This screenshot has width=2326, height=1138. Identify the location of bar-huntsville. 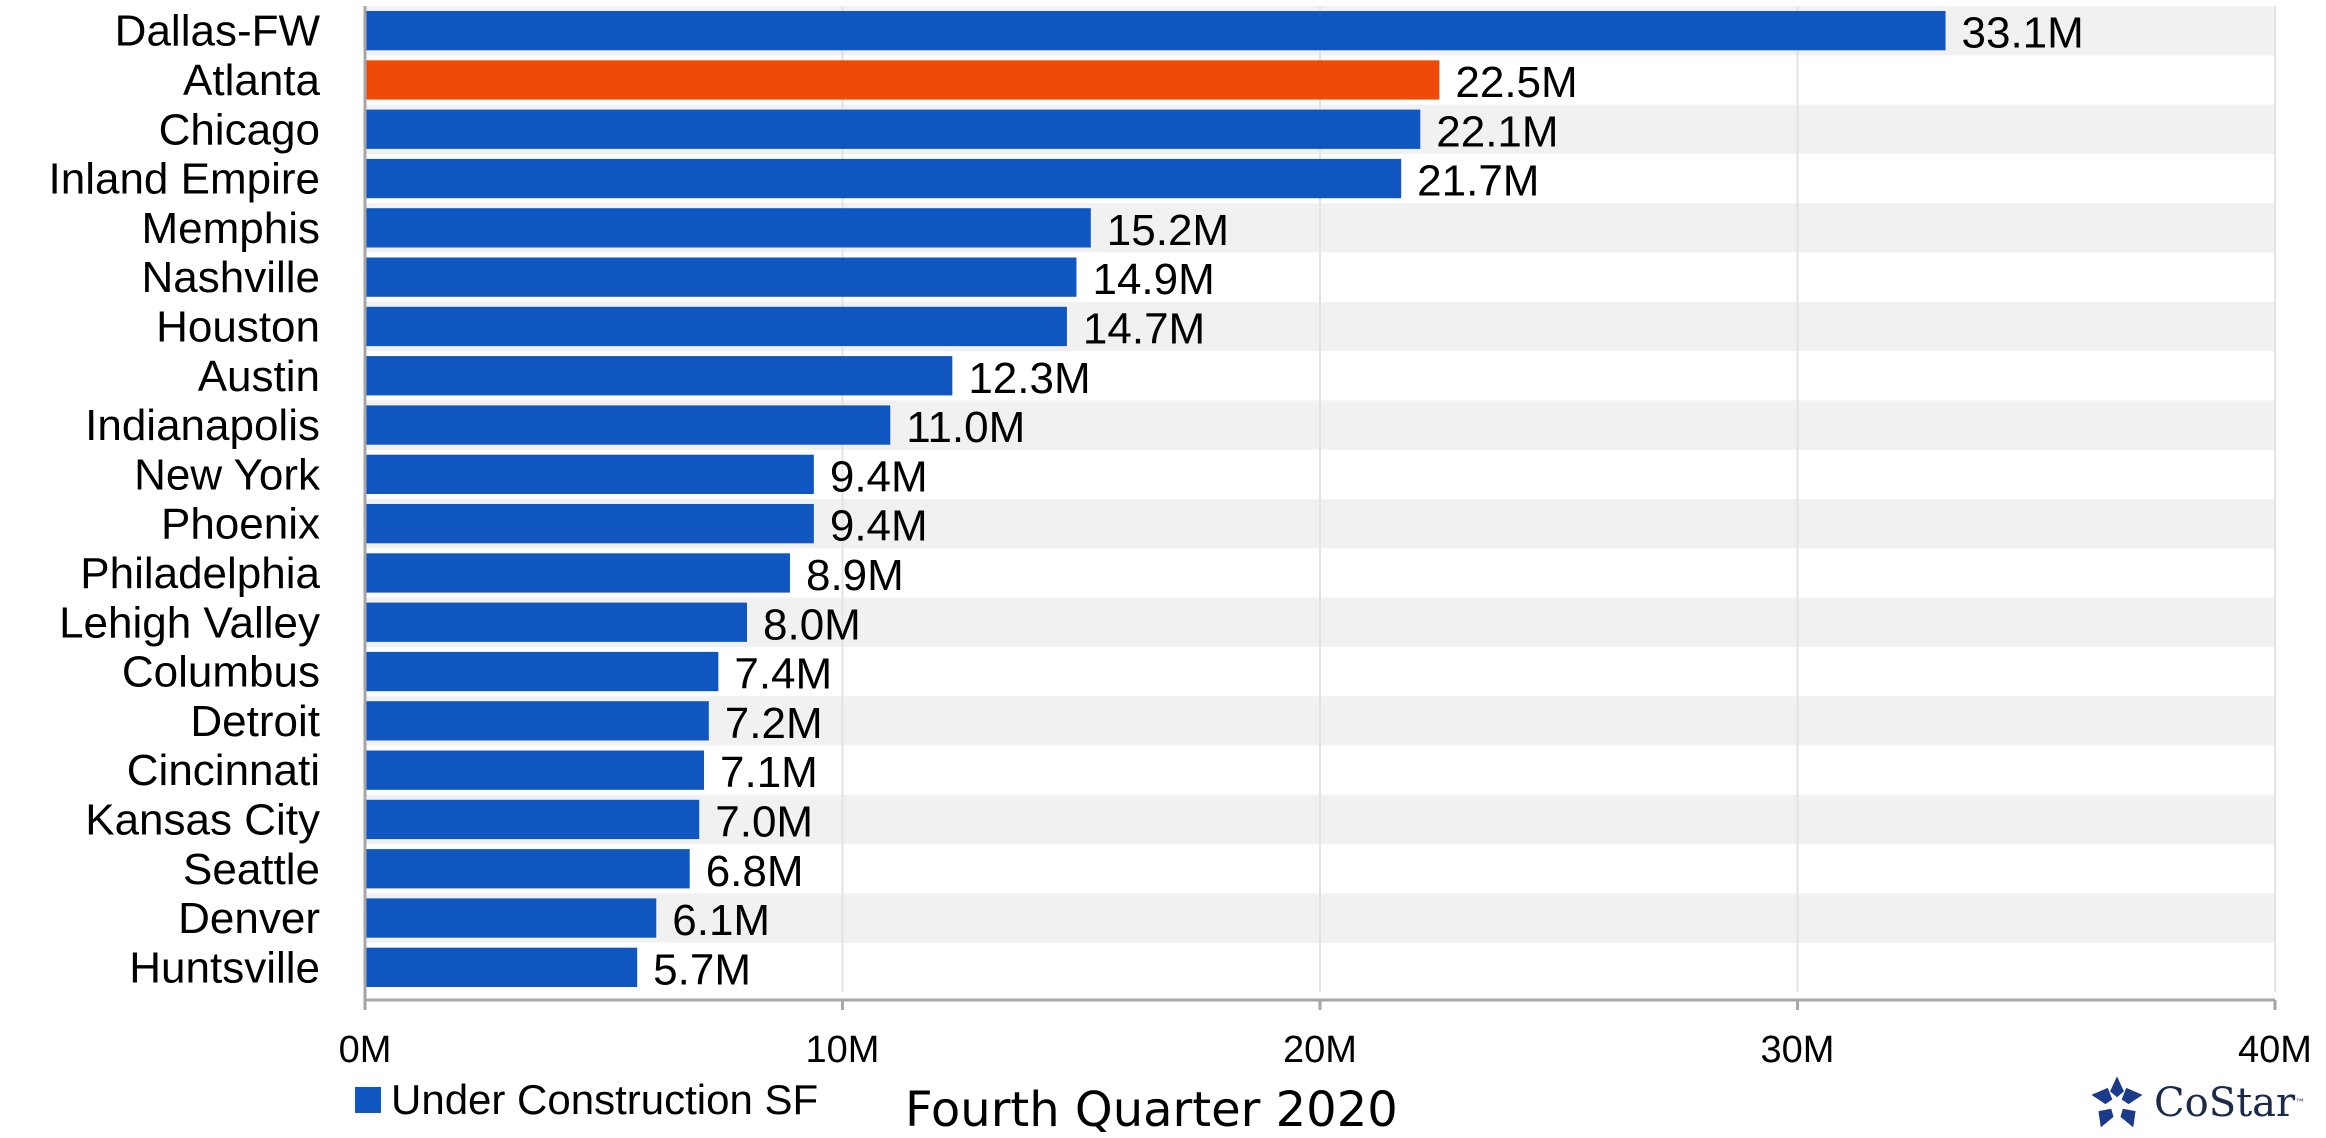
(501, 967).